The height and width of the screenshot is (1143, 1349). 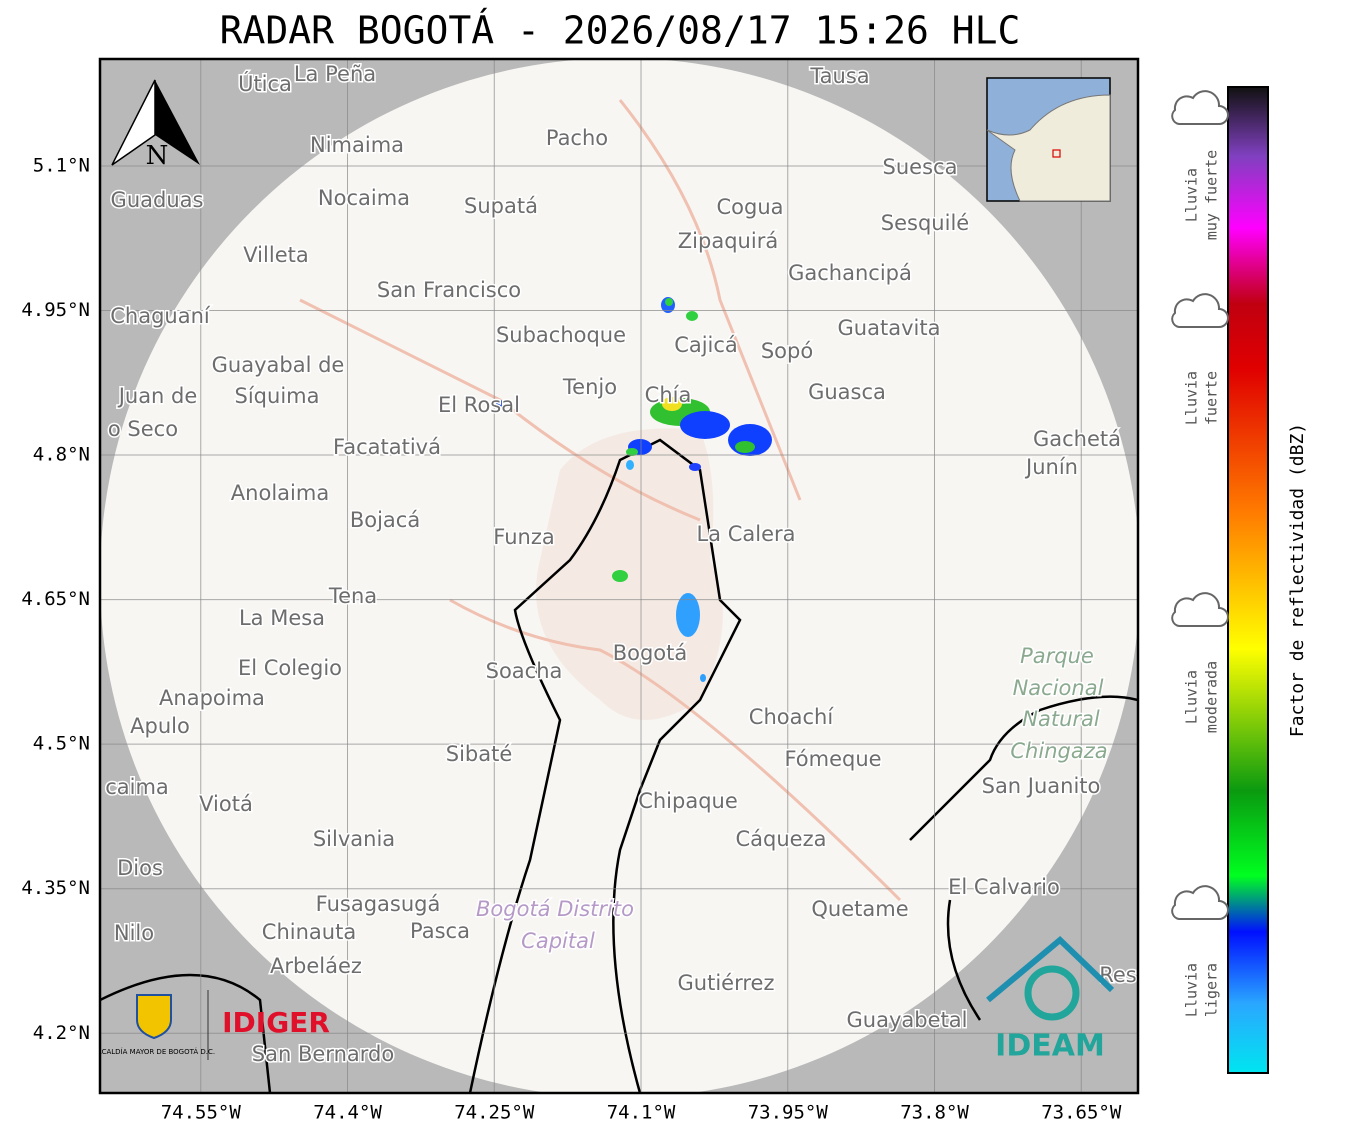 What do you see at coordinates (1058, 688) in the screenshot?
I see `park-label: Nacional` at bounding box center [1058, 688].